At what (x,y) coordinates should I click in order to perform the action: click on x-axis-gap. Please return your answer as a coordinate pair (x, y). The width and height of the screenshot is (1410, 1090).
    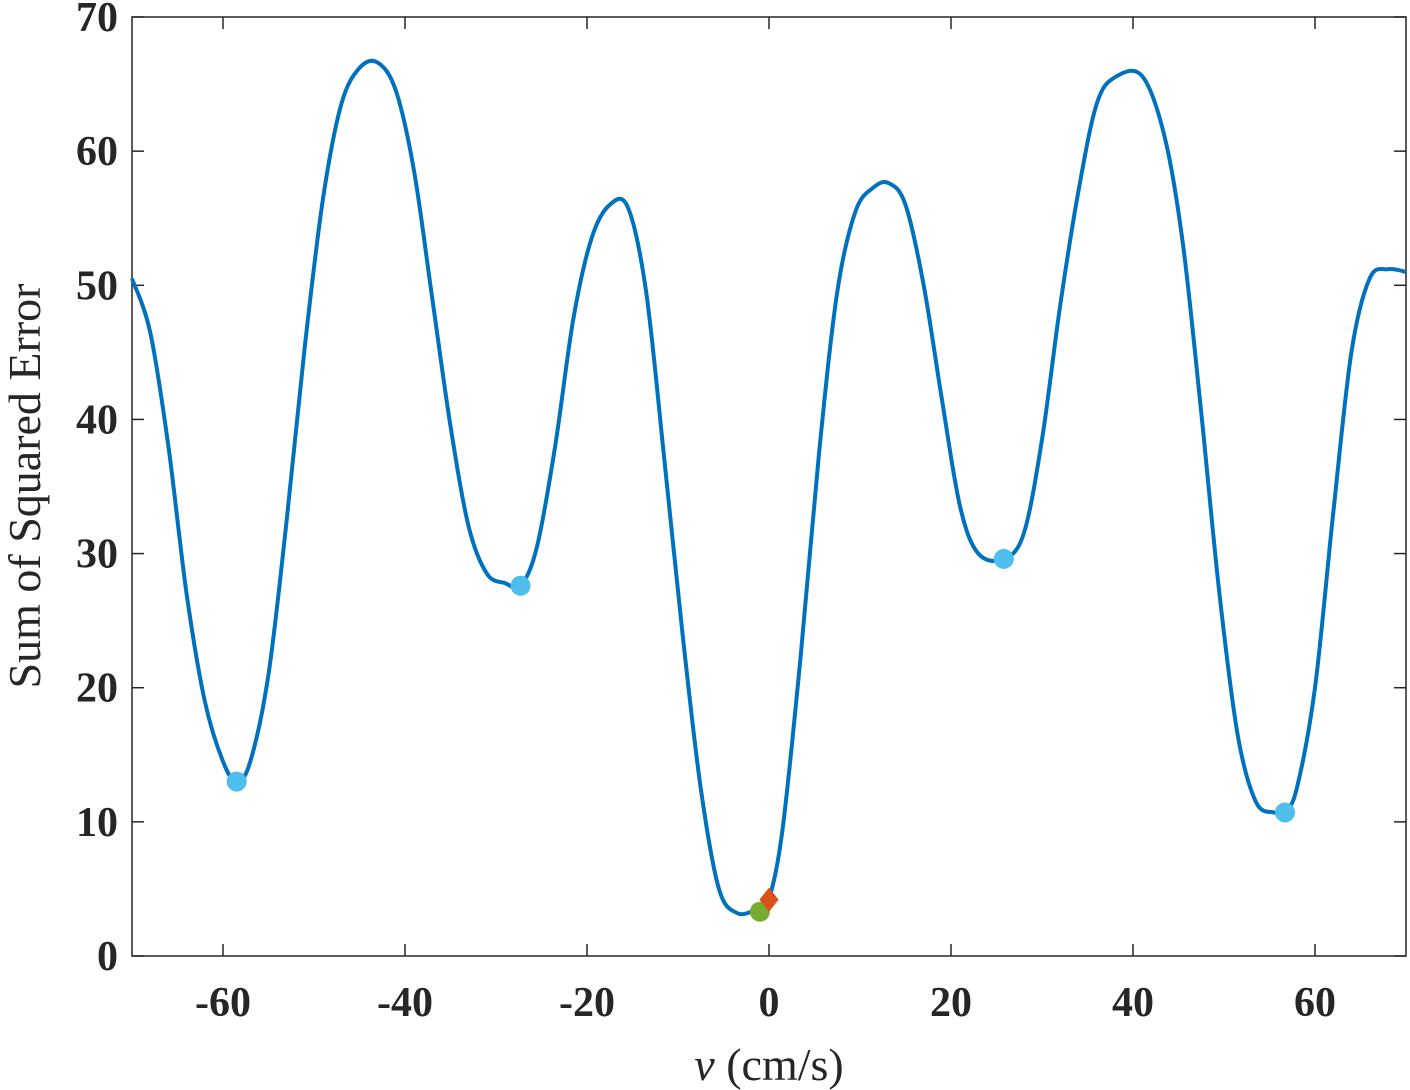
    Looking at the image, I should click on (721, 1064).